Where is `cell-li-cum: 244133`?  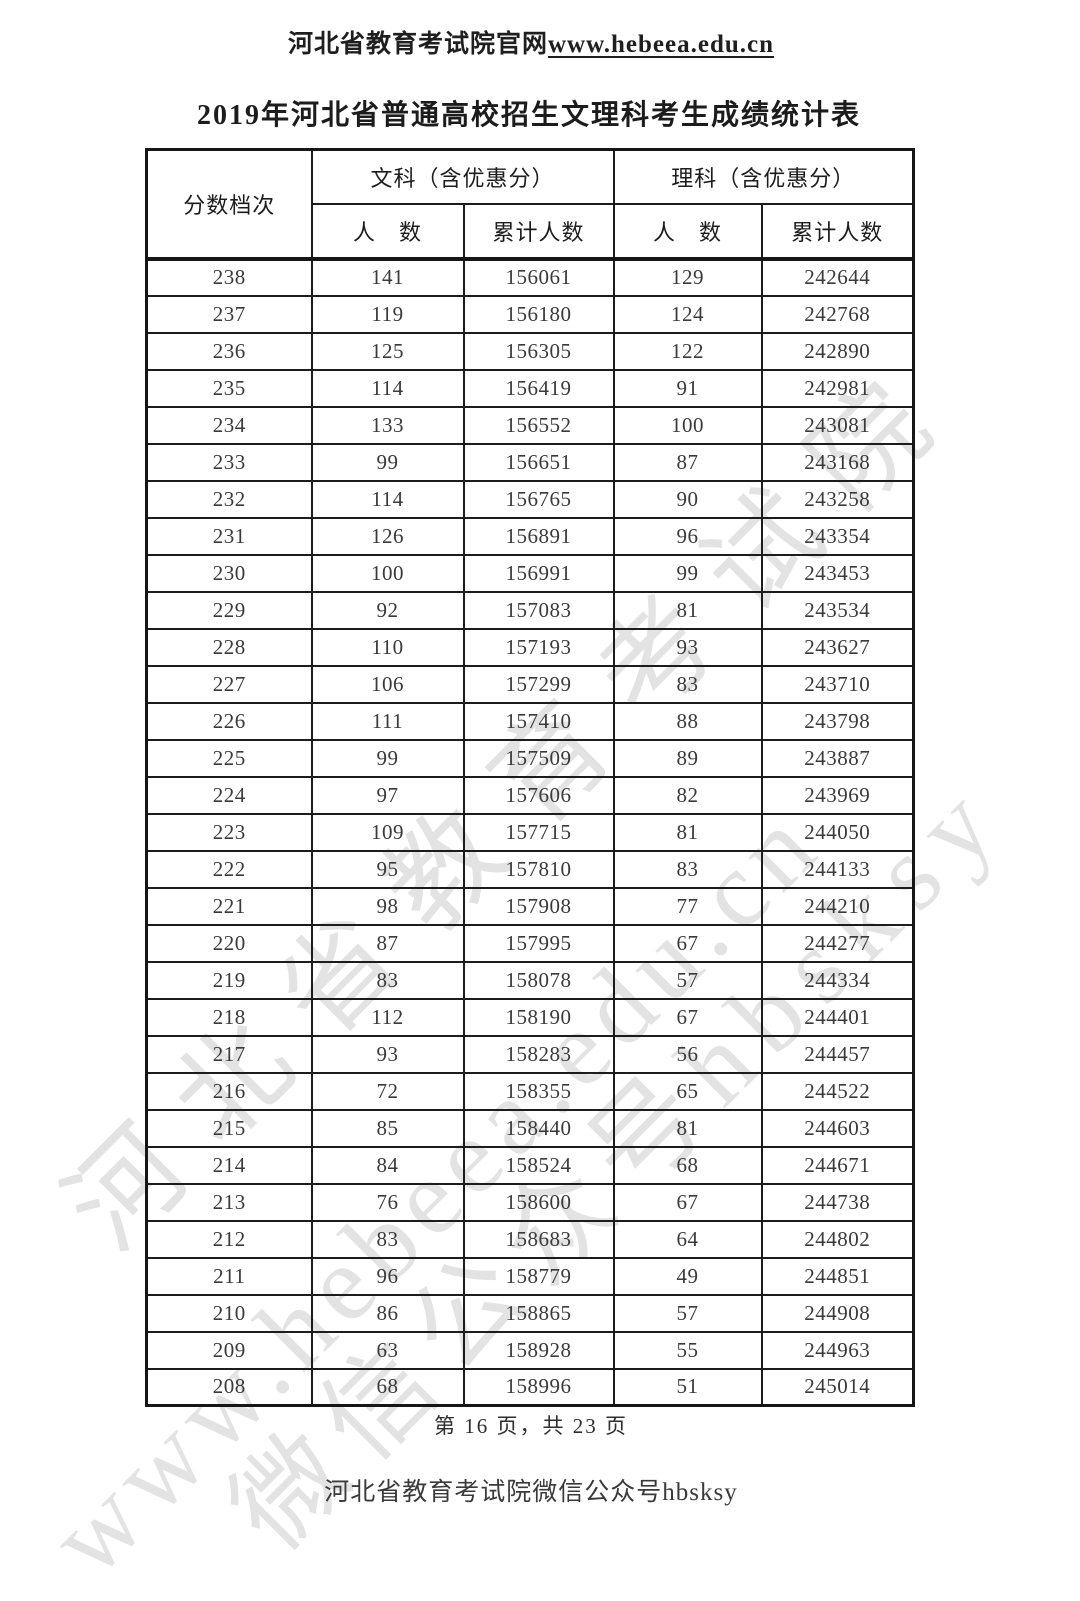 cell-li-cum: 244133 is located at coordinates (837, 869).